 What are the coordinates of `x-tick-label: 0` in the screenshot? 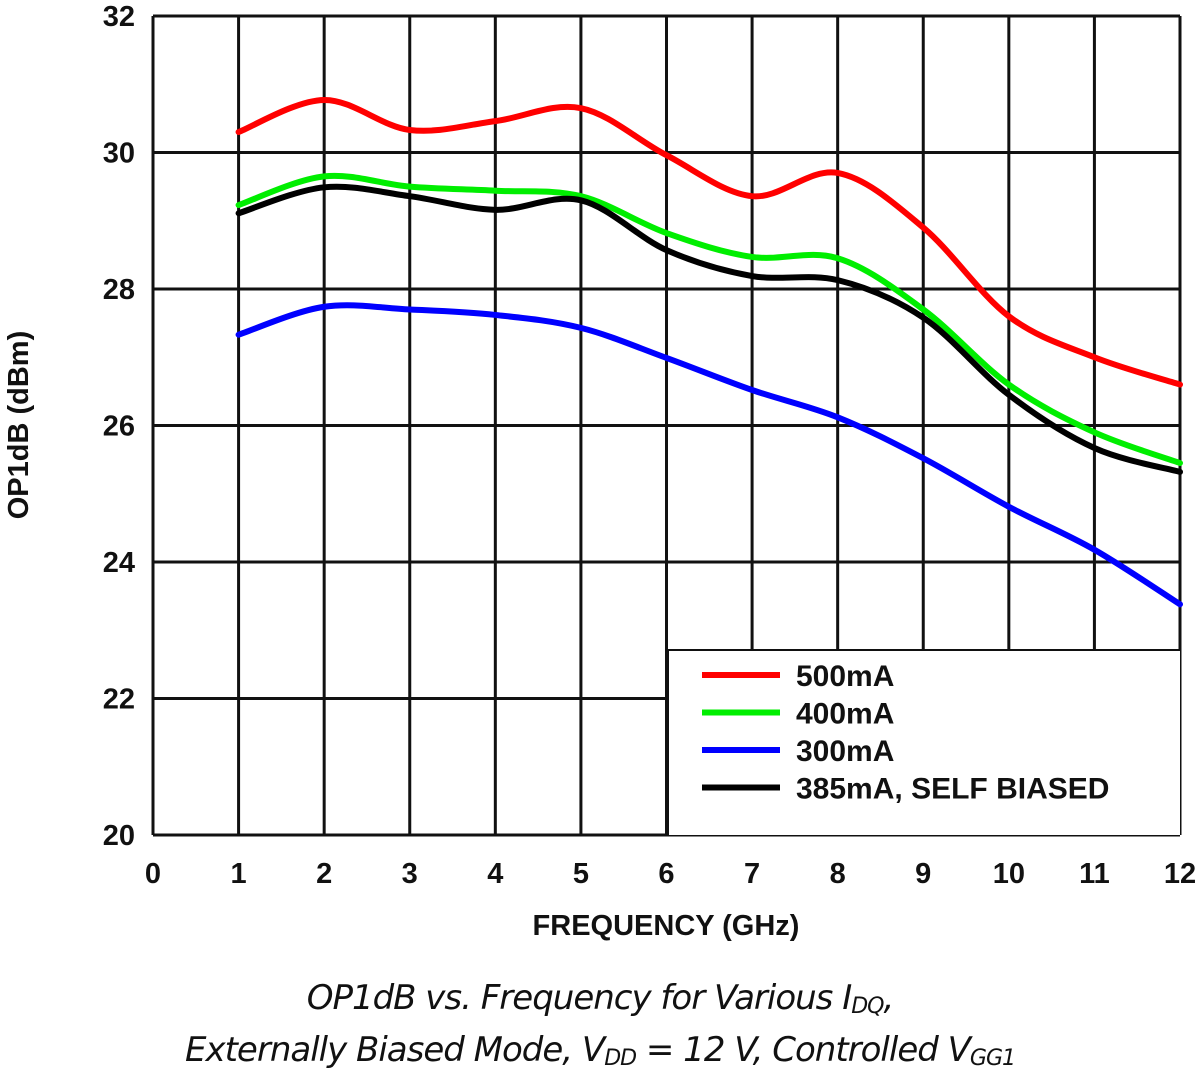 It's located at (153, 874).